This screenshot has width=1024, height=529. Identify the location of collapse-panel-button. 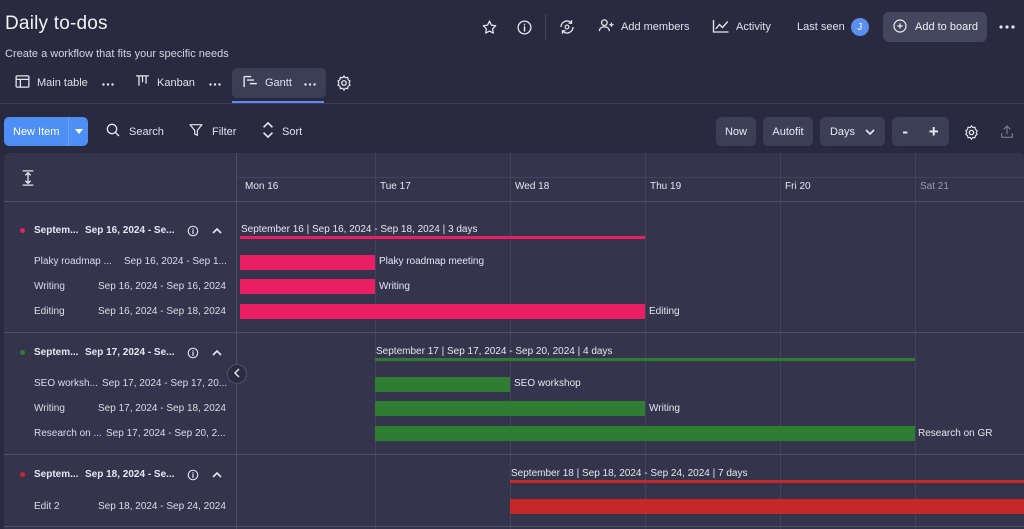
(237, 374).